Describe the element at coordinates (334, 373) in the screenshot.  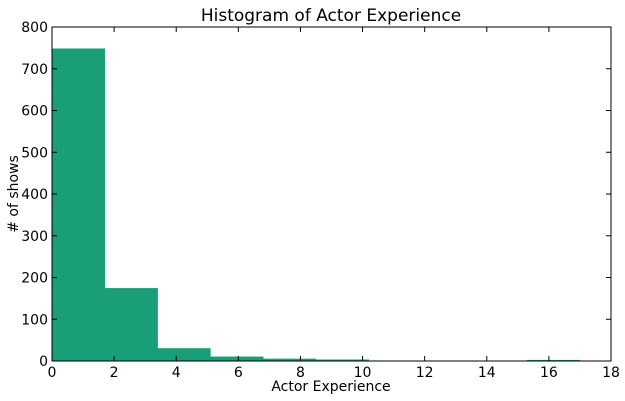
I see `x-tick-labels: 0 2 4 6 8 10 12 14 16 18` at that location.